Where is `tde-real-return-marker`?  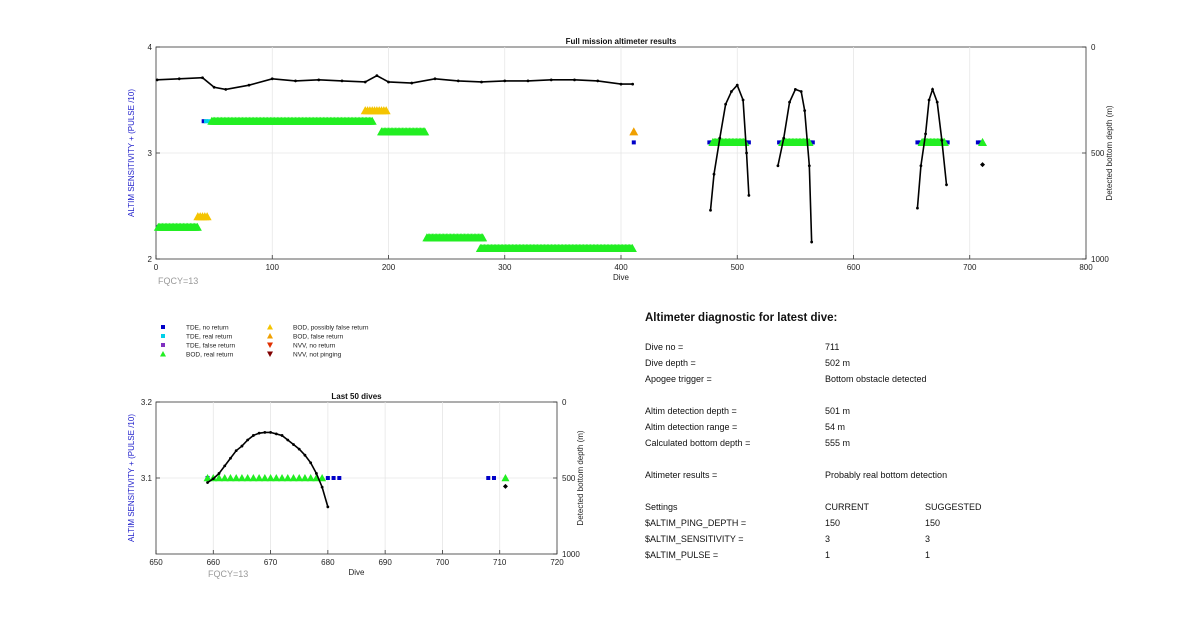 tde-real-return-marker is located at coordinates (208, 121).